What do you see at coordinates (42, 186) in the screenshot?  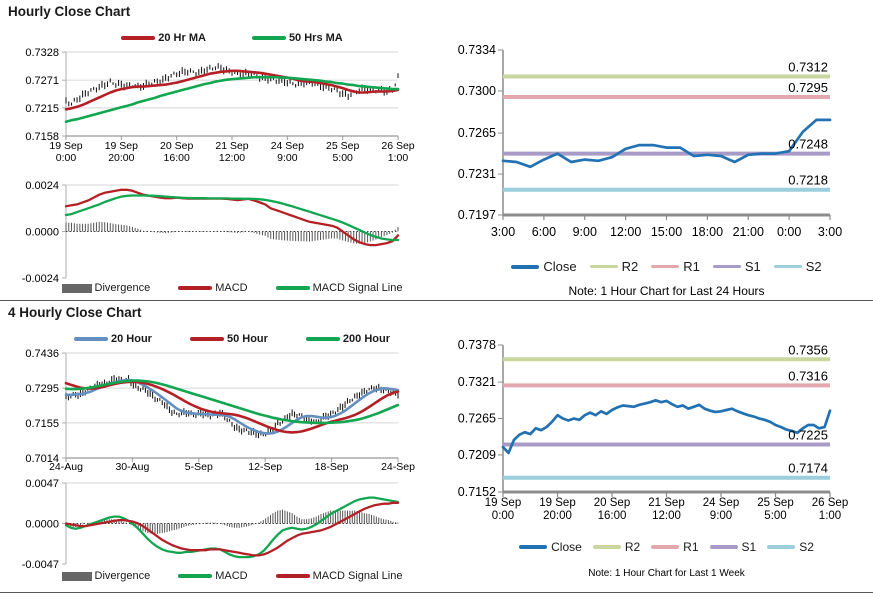 I see `svg-text: 0.0024` at bounding box center [42, 186].